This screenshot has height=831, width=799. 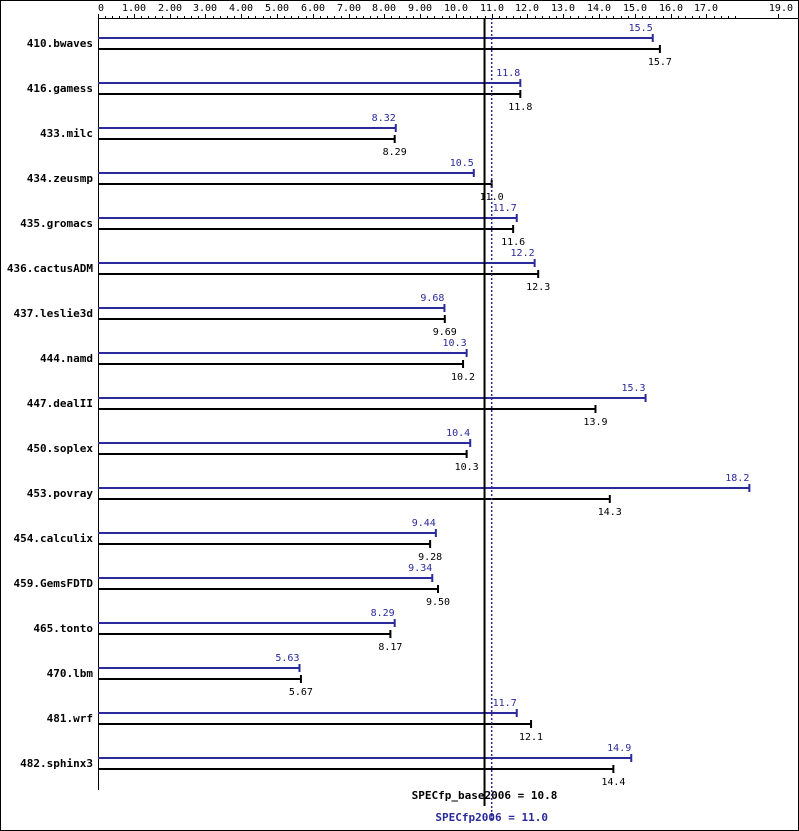 What do you see at coordinates (491, 817) in the screenshot?
I see `peak-reference-label: SPECfp2006 = 11.0` at bounding box center [491, 817].